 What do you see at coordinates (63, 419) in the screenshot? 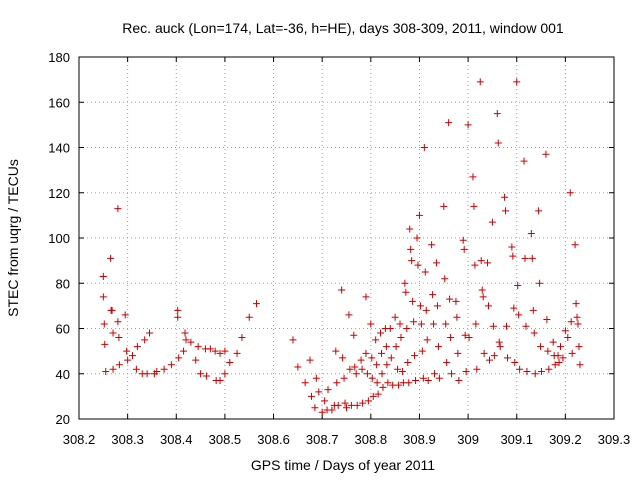
I see `y-tick-label: 20` at bounding box center [63, 419].